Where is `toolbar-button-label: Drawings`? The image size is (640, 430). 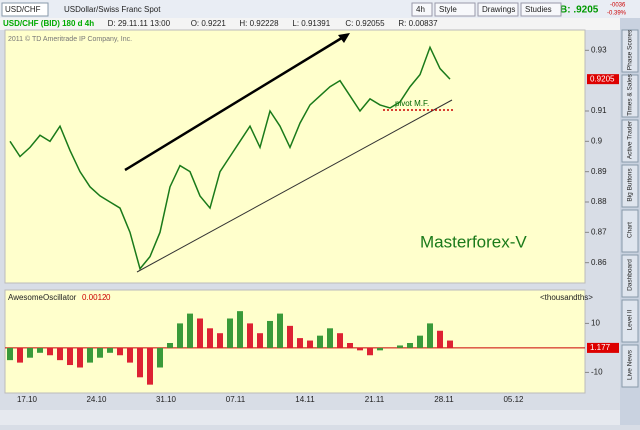 toolbar-button-label: Drawings is located at coordinates (498, 9).